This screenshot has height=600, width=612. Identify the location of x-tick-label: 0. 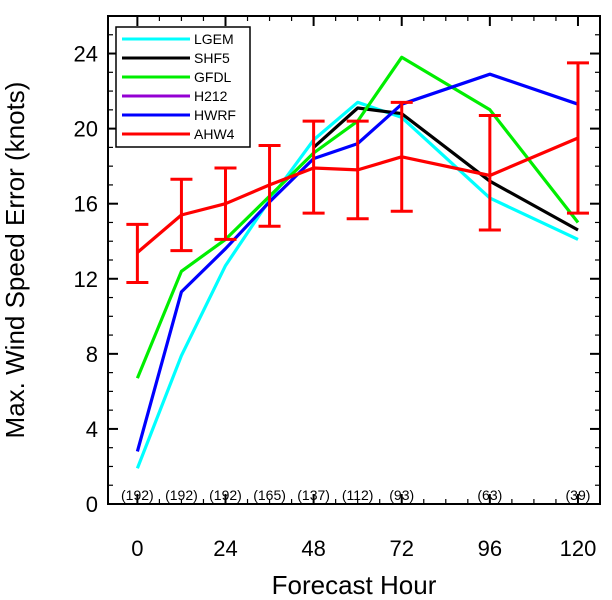
(137, 548).